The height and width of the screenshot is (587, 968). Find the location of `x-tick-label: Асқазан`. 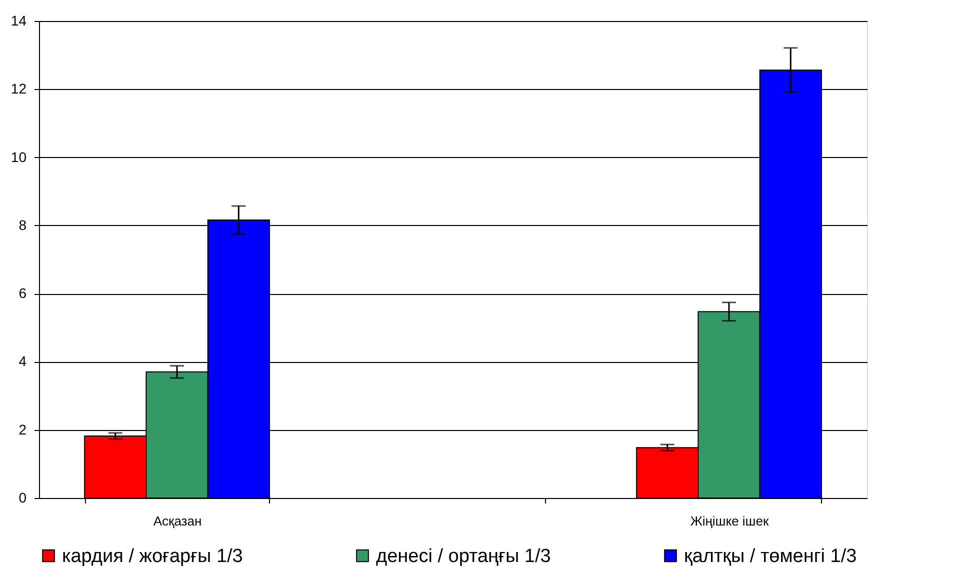

x-tick-label: Асқазан is located at coordinates (177, 521).